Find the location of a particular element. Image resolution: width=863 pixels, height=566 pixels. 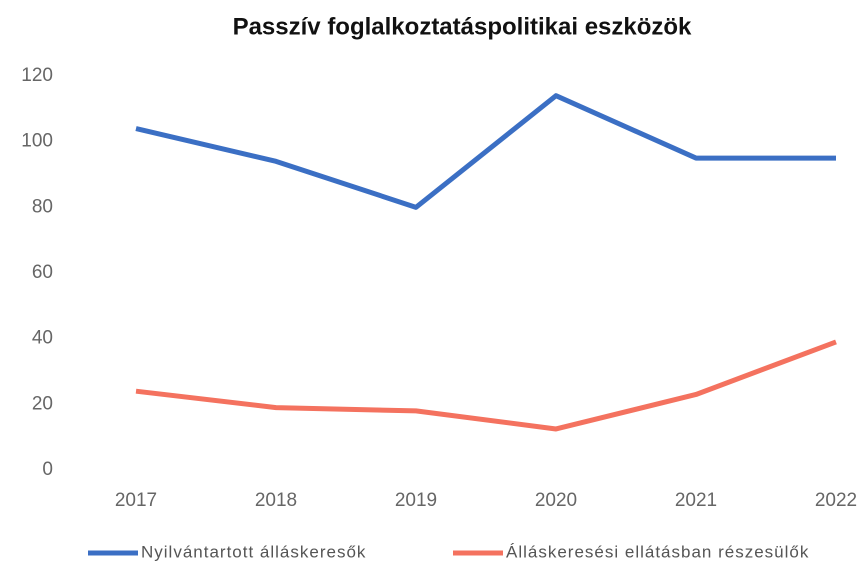

legend-label: Nyilvántartott álláskeresők is located at coordinates (253, 551).